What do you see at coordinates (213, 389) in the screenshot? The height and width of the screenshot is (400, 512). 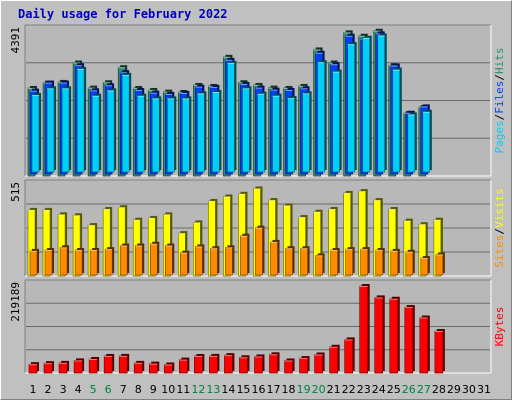 I see `day-label: 13` at bounding box center [213, 389].